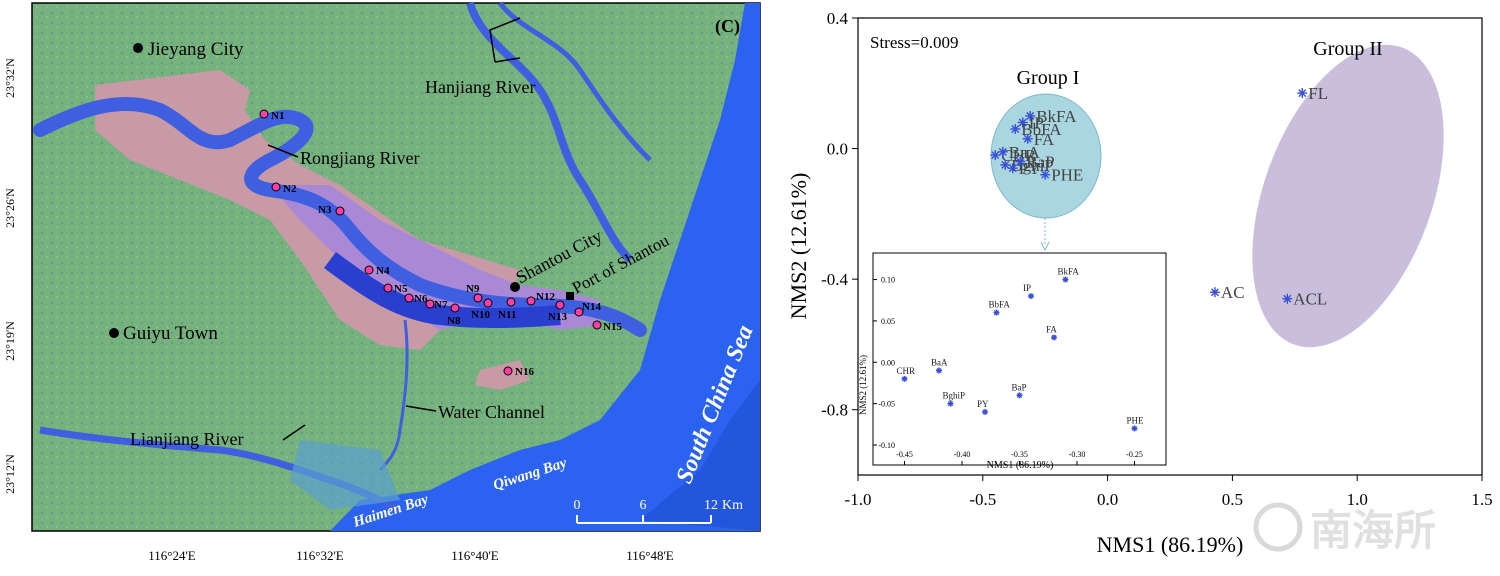  Describe the element at coordinates (320, 555) in the screenshot. I see `lon-label-2: 116°32'E` at that location.